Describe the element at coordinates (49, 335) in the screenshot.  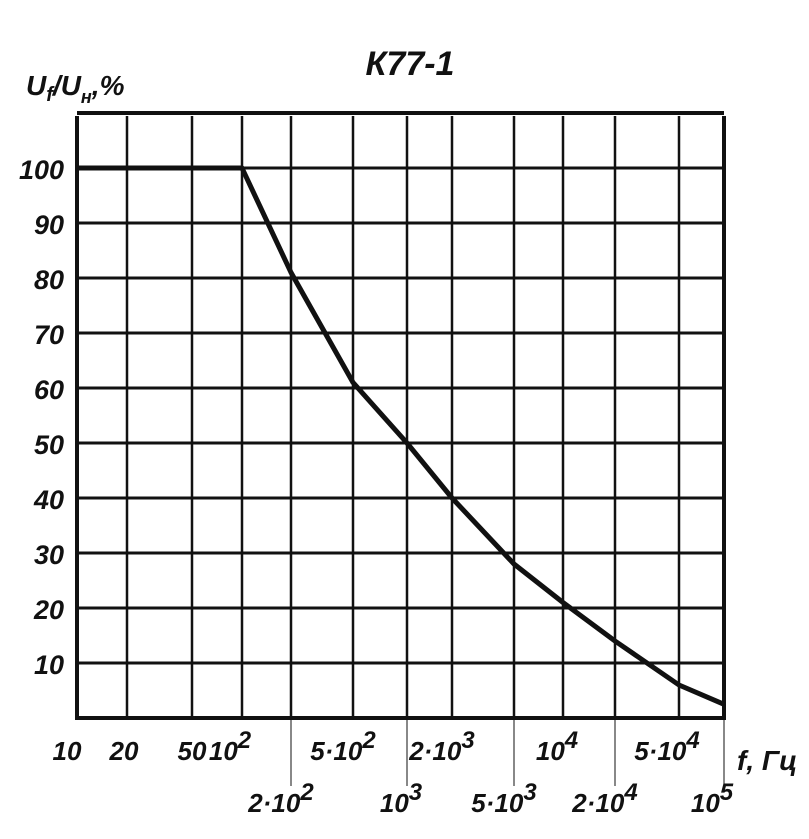
I see `y-tick-label: 70` at that location.